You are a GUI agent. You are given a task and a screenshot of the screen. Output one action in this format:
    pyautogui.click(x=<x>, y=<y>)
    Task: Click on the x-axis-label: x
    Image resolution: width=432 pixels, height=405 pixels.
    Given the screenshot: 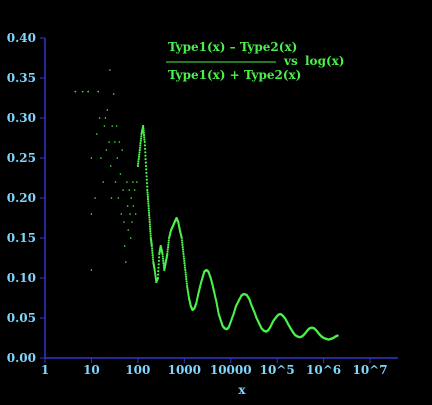 What is the action you would take?
    pyautogui.click(x=242, y=390)
    